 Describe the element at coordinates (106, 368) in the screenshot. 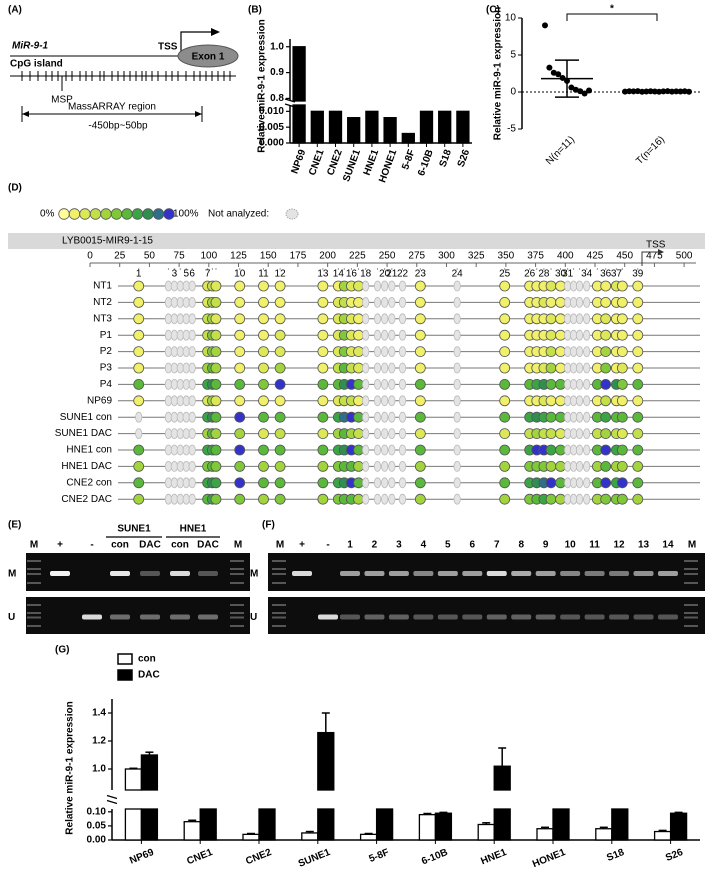

I see `row-label: P3` at that location.